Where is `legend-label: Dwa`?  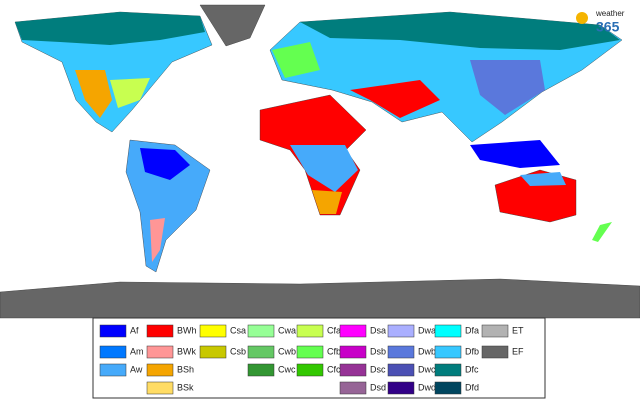
legend-label: Dwa is located at coordinates (427, 330).